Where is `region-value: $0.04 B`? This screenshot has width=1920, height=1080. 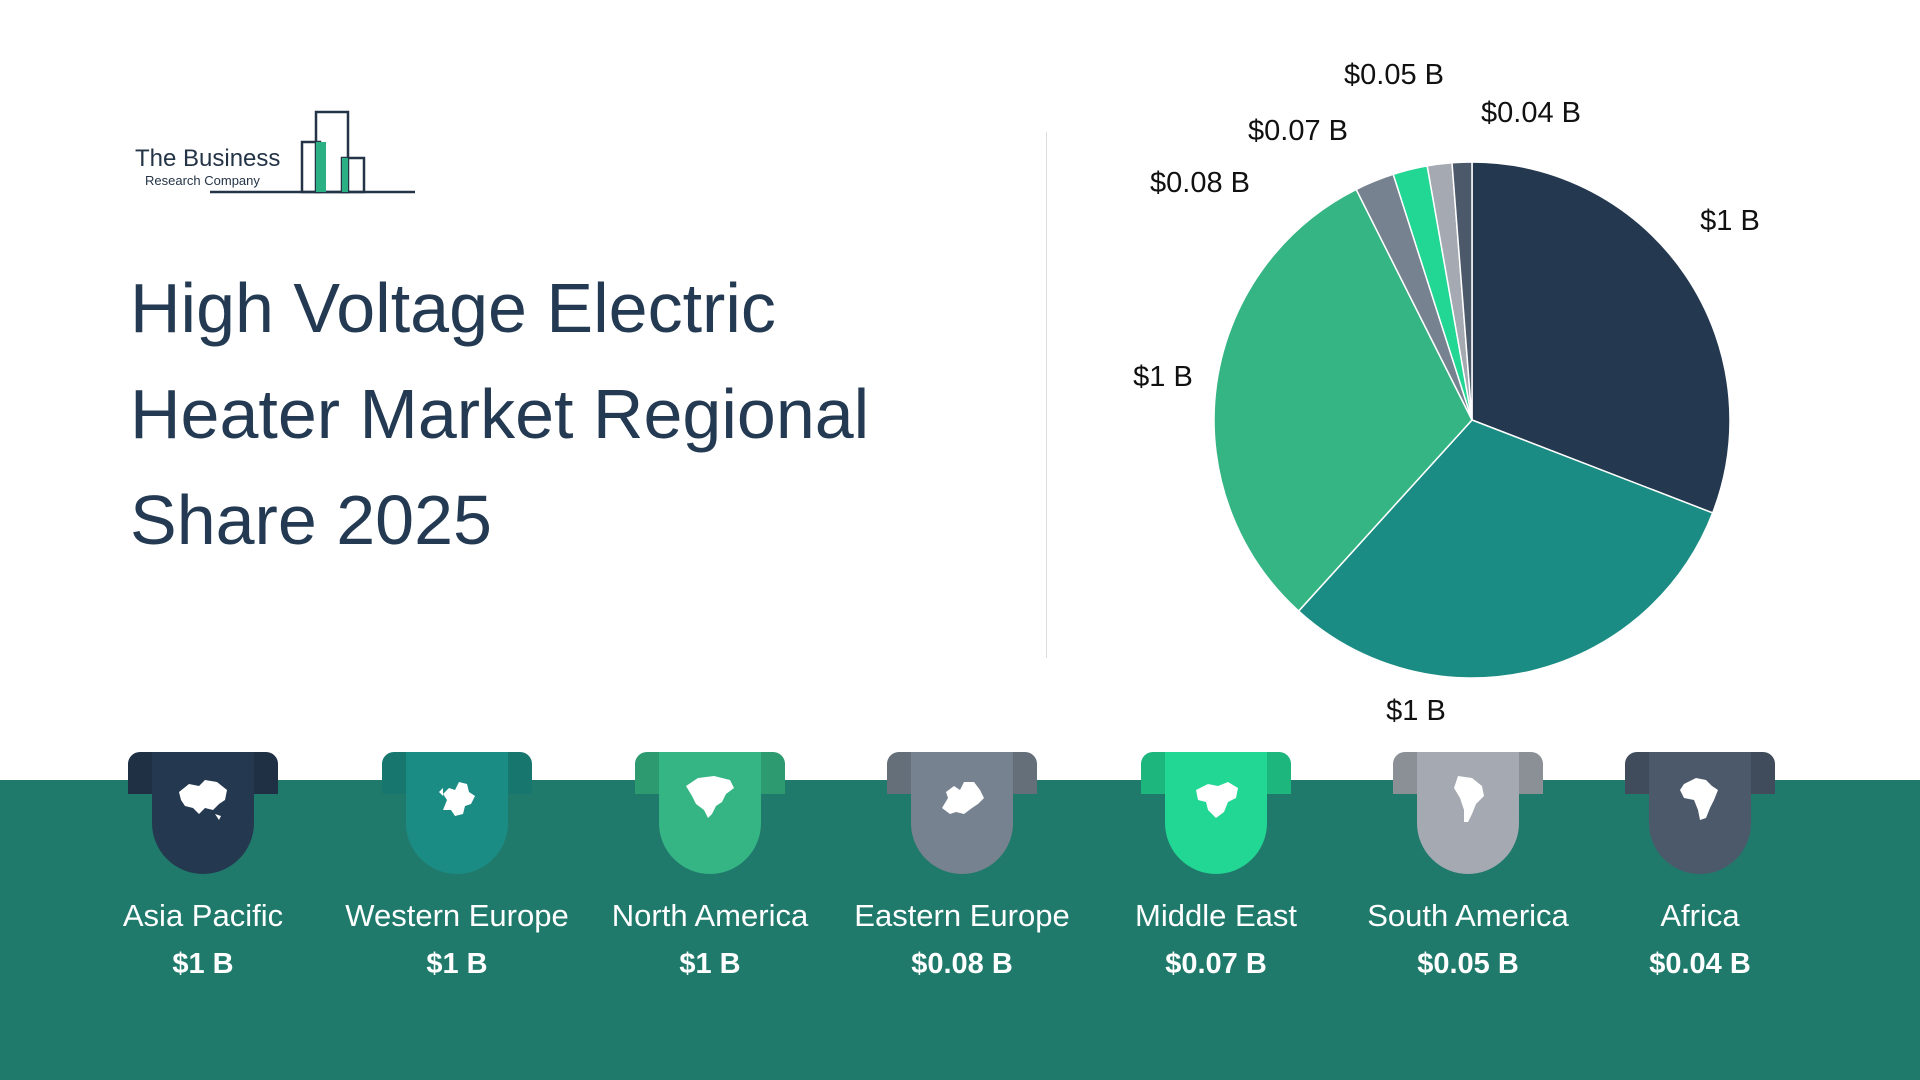 region-value: $0.04 B is located at coordinates (1700, 964).